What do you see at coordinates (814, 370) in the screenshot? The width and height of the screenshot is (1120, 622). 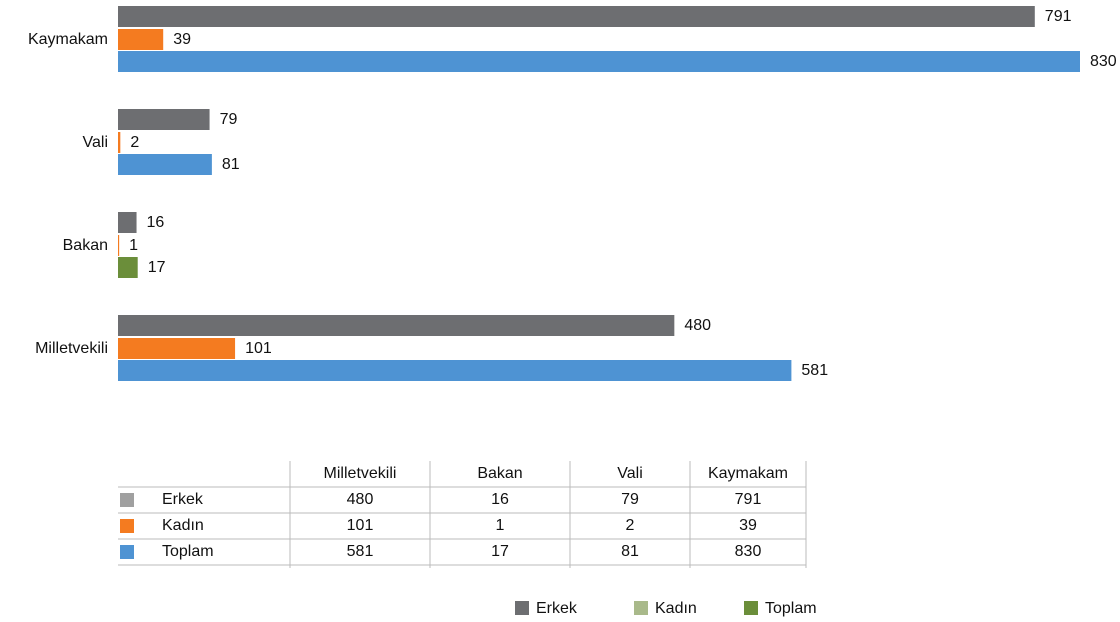 I see `value-label: 581` at bounding box center [814, 370].